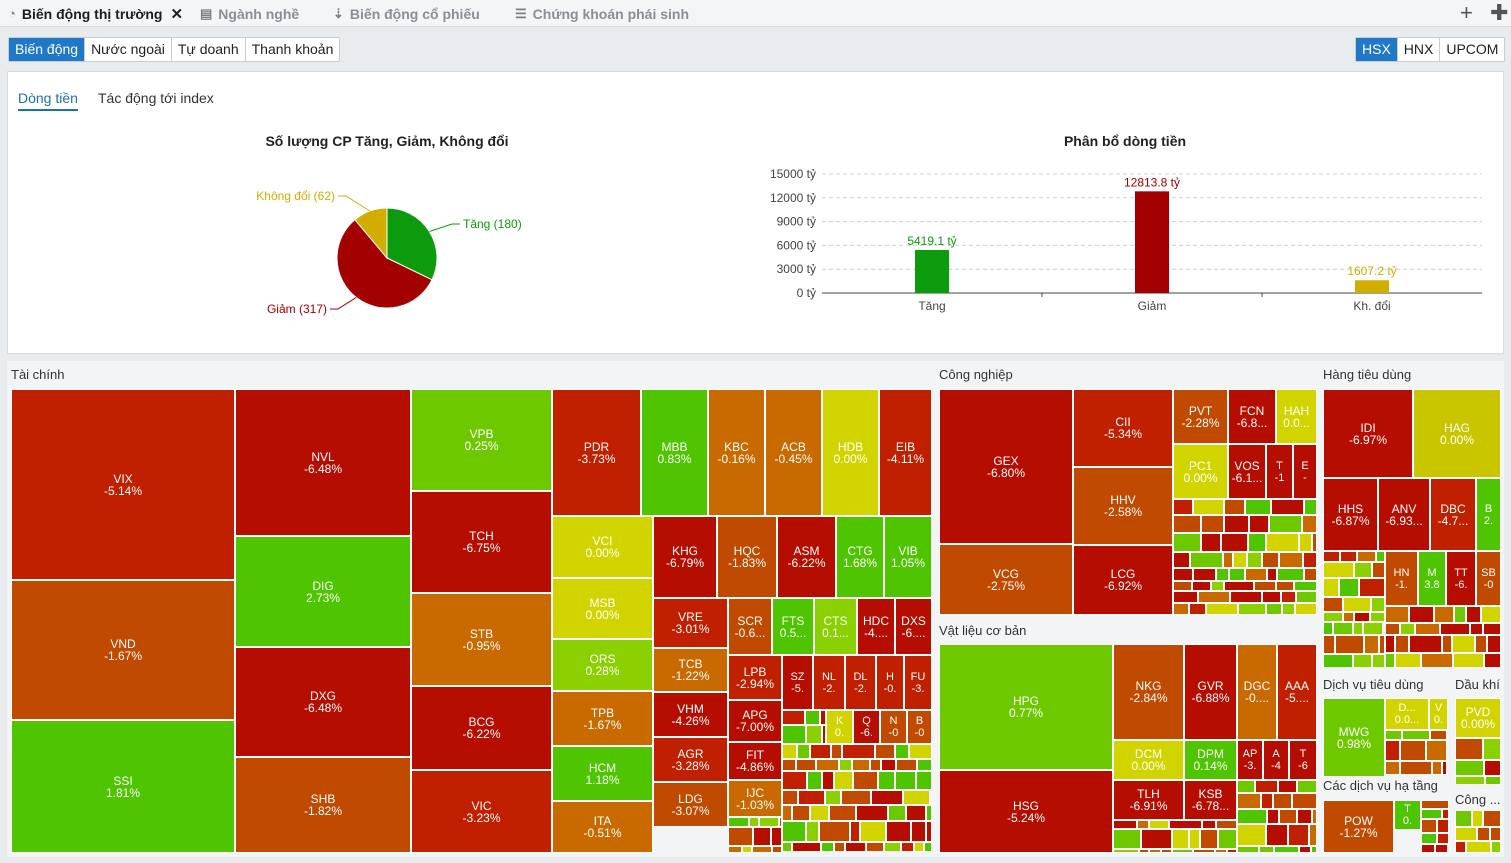 This screenshot has width=1511, height=863. Describe the element at coordinates (1377, 49) in the screenshot. I see `exchange-hsx-button: HSX` at that location.